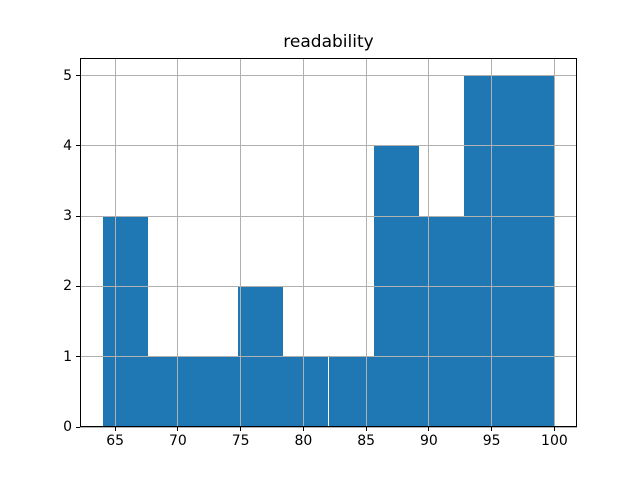 This screenshot has height=480, width=640. Describe the element at coordinates (491, 441) in the screenshot. I see `x-tick-label: 95` at that location.